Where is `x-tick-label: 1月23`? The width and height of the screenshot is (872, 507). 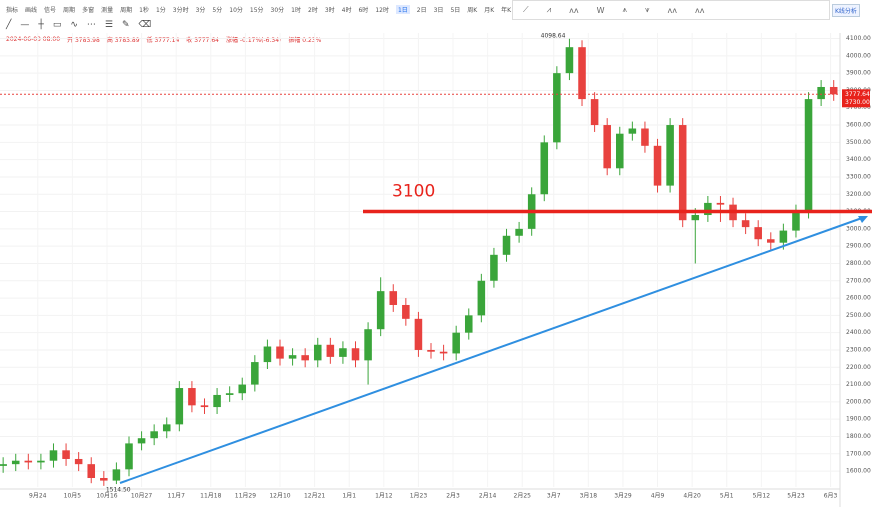
x-tick-label: 1月23 is located at coordinates (419, 496).